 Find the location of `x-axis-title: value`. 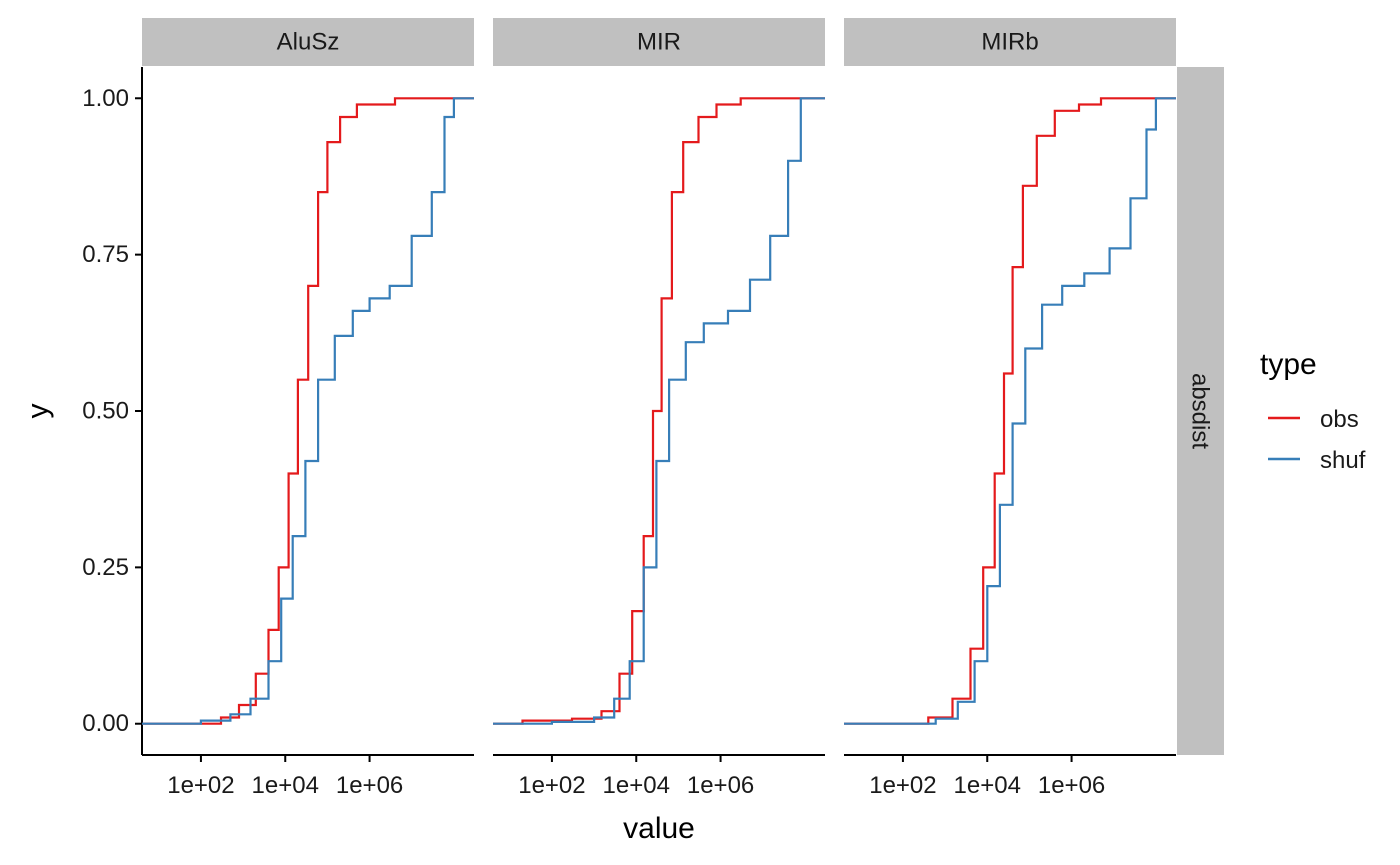

x-axis-title: value is located at coordinates (659, 828).